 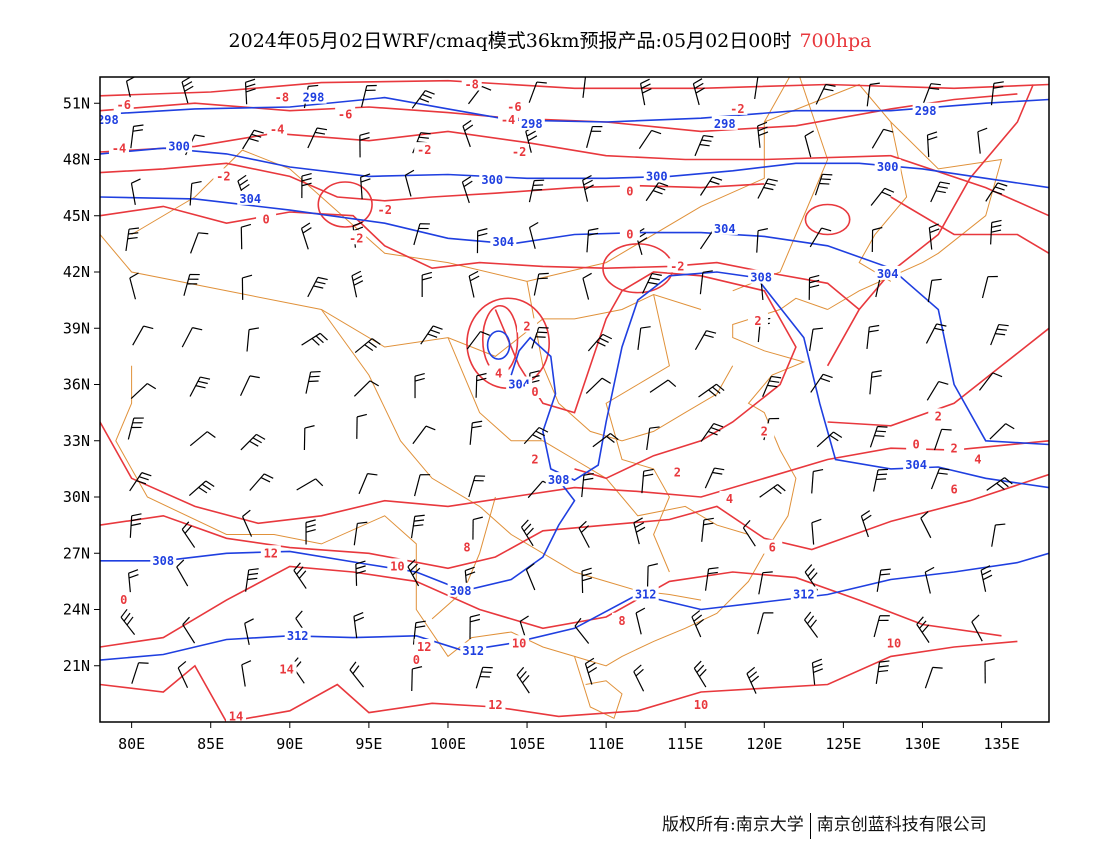 What do you see at coordinates (76, 610) in the screenshot?
I see `lat-tick-label: 24N` at bounding box center [76, 610].